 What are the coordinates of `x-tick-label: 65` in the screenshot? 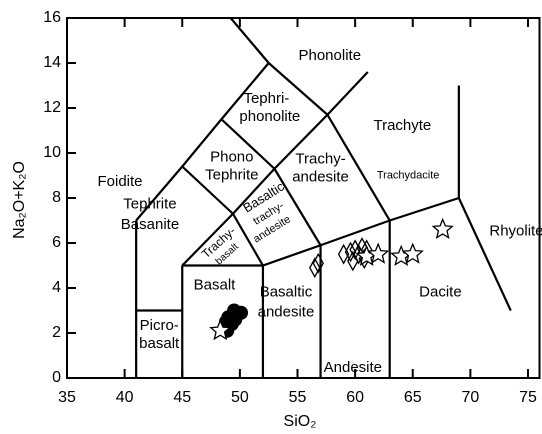 It's located at (413, 397).